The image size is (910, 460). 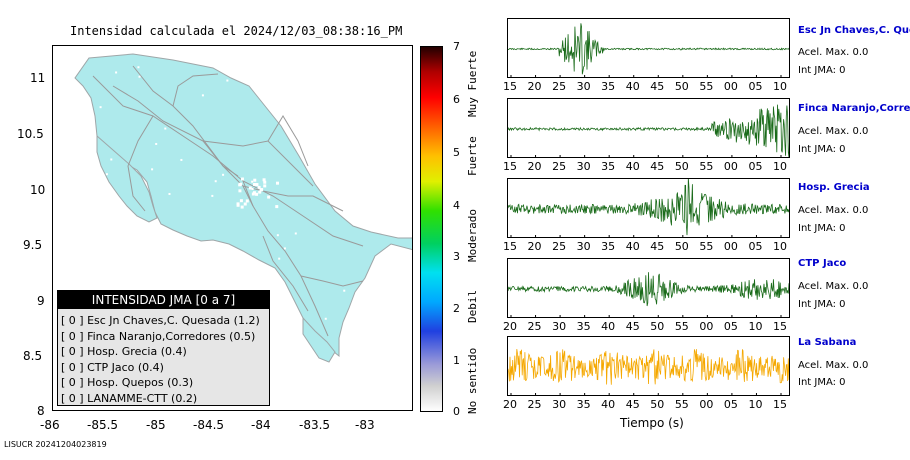 I want to click on legend-item: [ 0 ] CTP Jaco (0.4), so click(x=112, y=367).